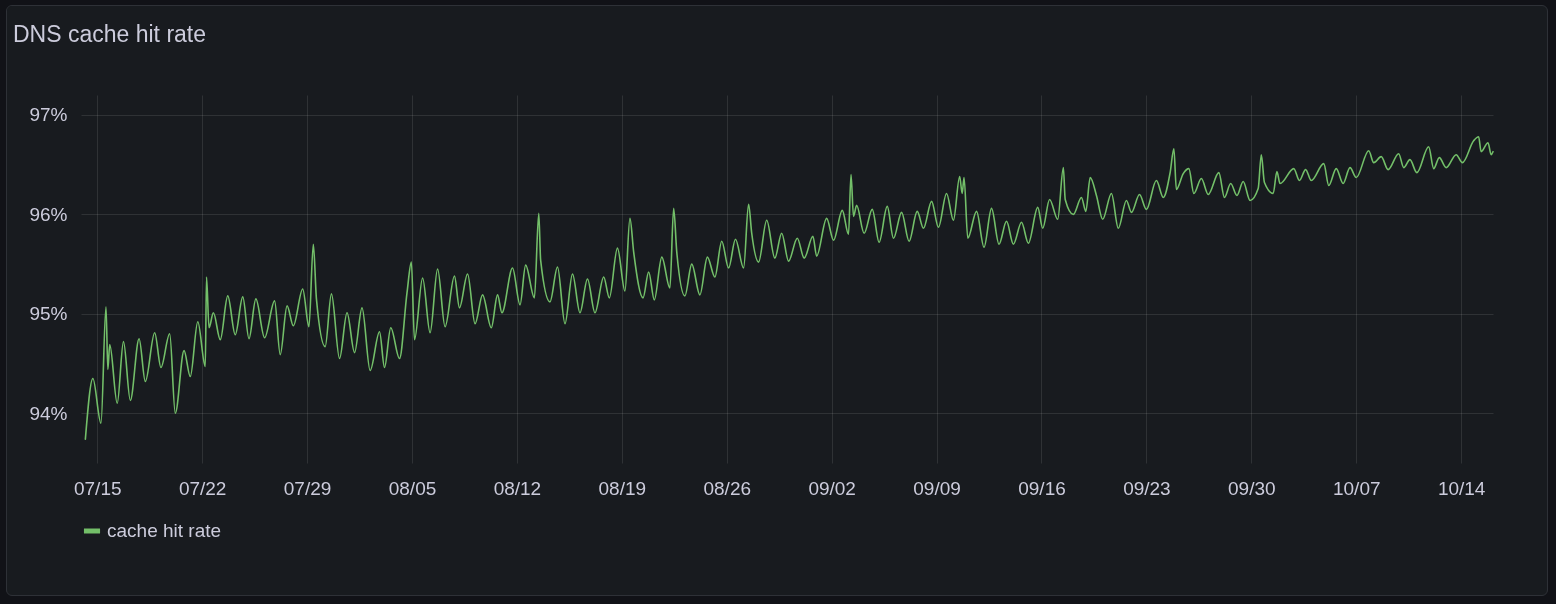 This screenshot has width=1556, height=604. I want to click on x-tick-label: 08/19, so click(622, 488).